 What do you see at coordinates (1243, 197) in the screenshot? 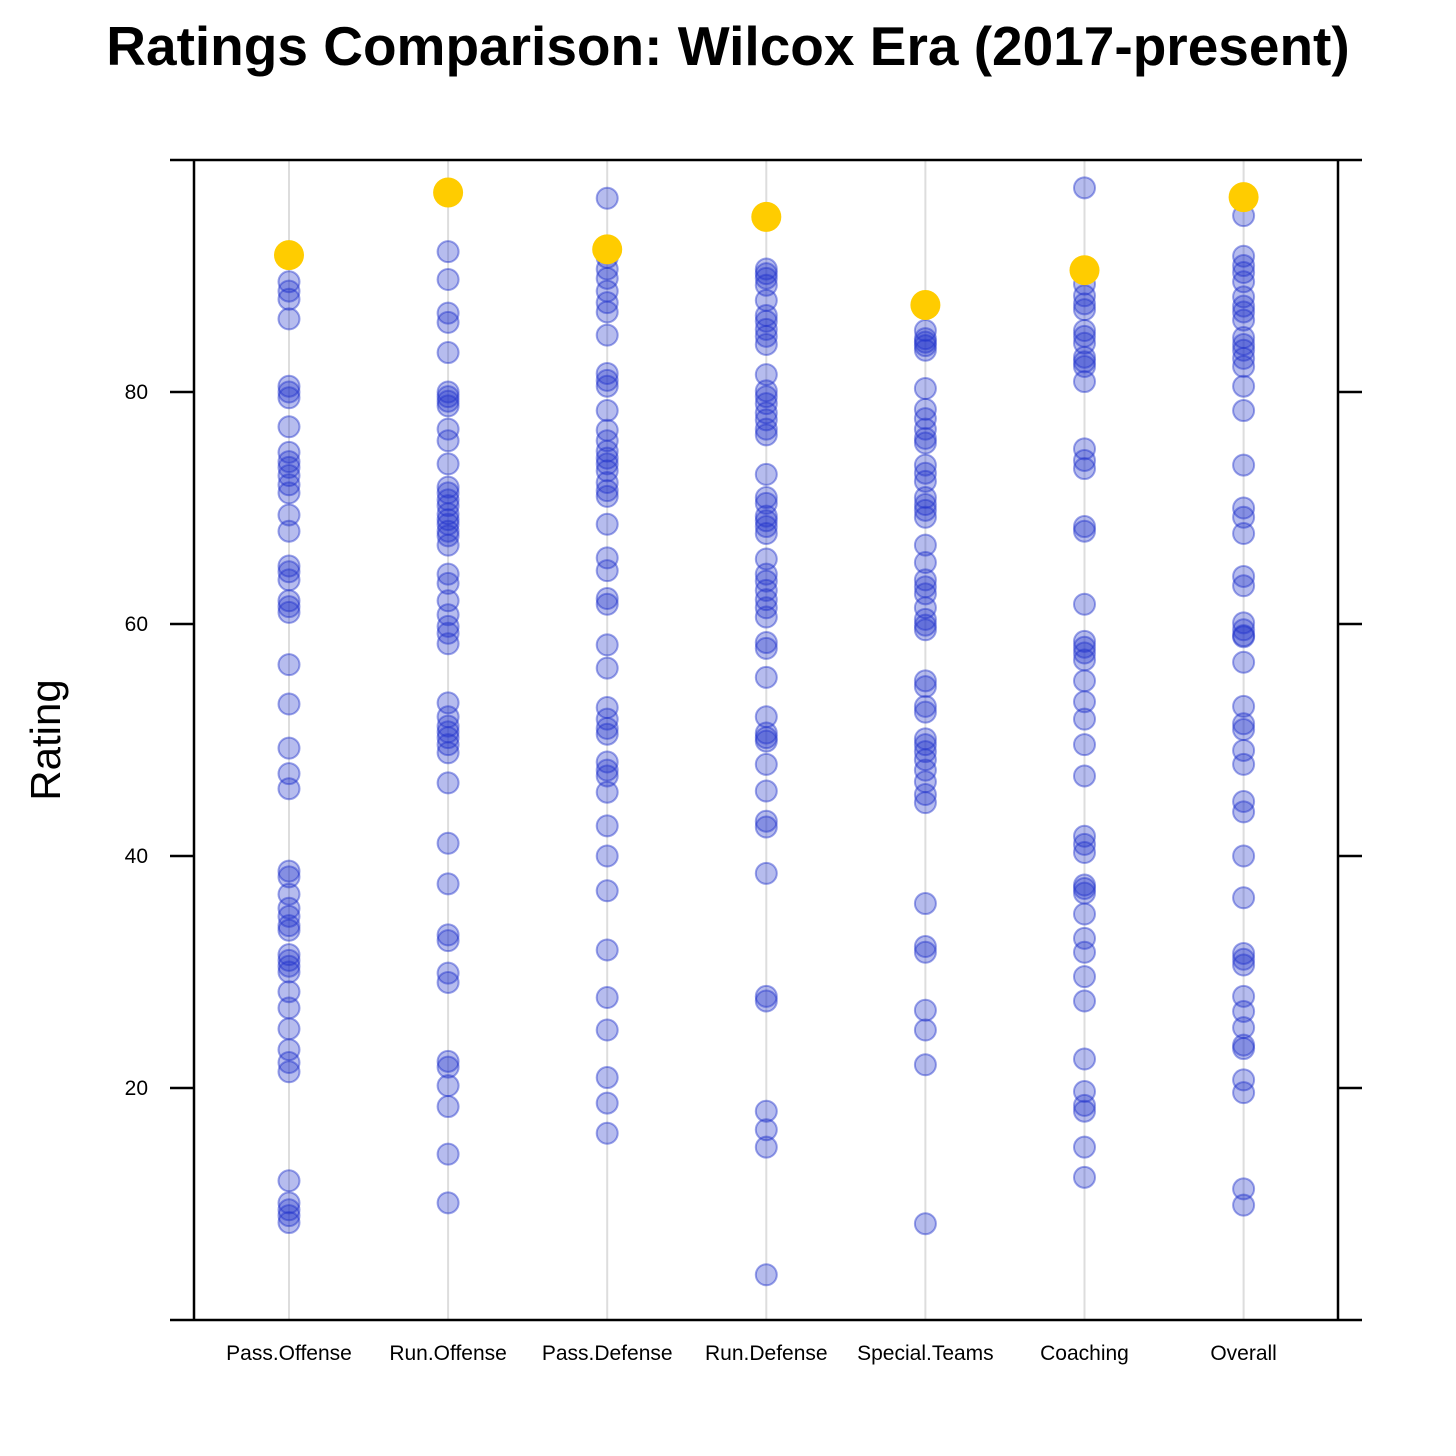
I see `wilcox-point-overall` at bounding box center [1243, 197].